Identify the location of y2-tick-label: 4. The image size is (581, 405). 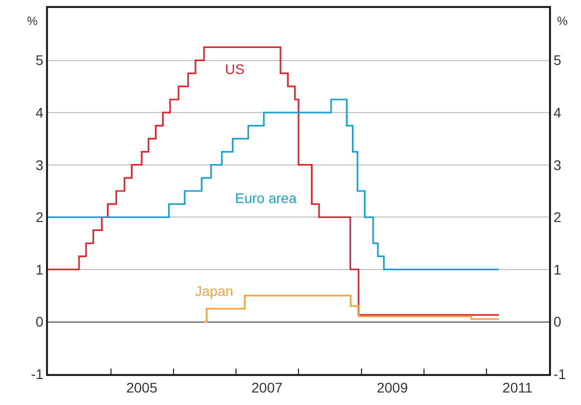
(558, 112).